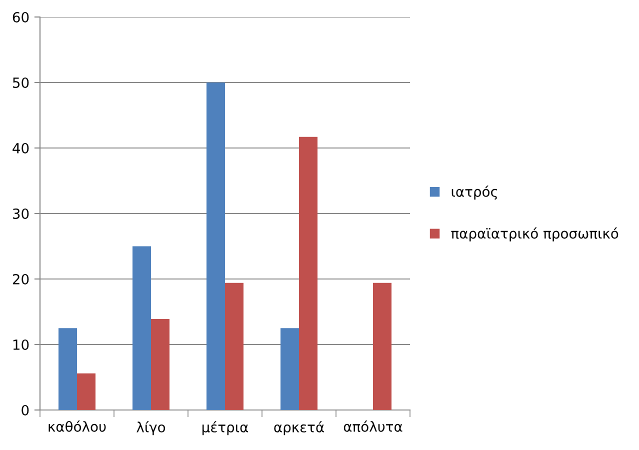 The height and width of the screenshot is (450, 639). I want to click on y-tick-label: 20, so click(20, 279).